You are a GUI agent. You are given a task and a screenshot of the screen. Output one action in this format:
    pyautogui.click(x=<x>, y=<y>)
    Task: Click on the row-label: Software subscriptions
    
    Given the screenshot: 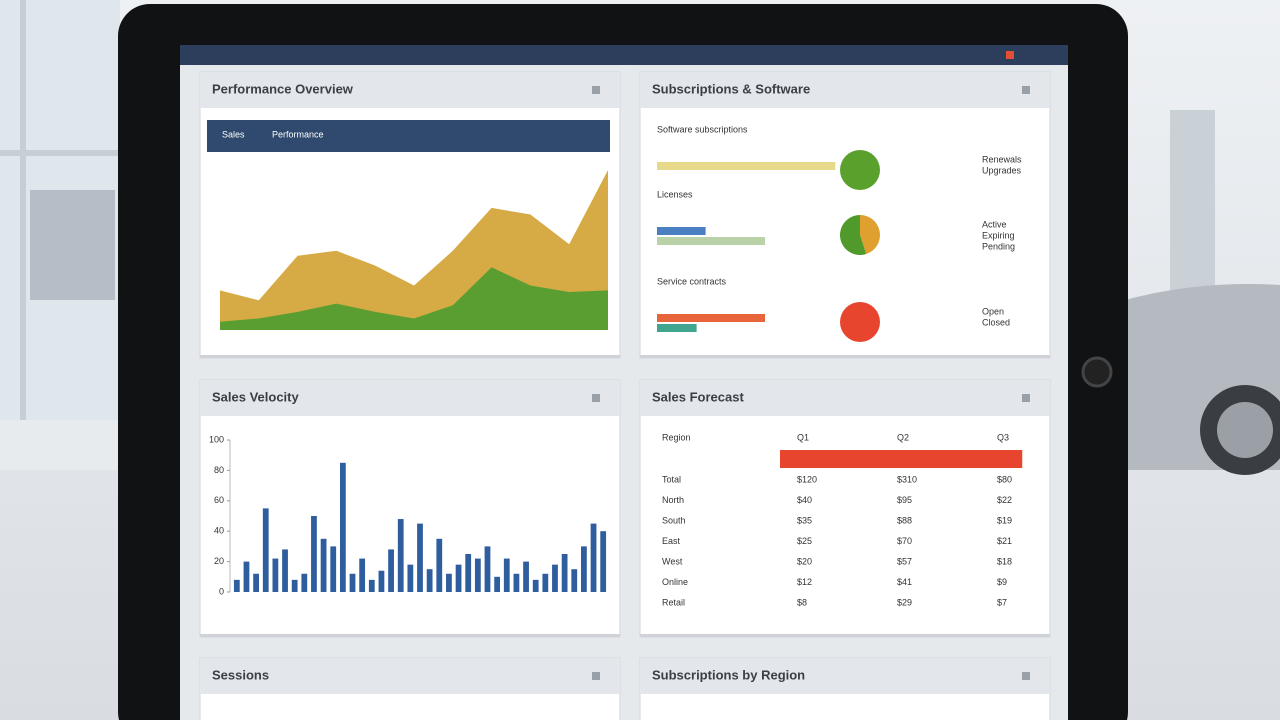 What is the action you would take?
    pyautogui.click(x=702, y=129)
    